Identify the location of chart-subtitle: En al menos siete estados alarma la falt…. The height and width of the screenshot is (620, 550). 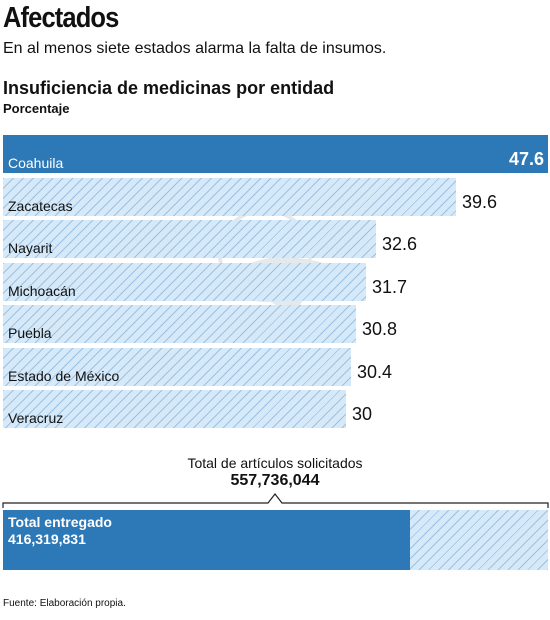
(195, 48).